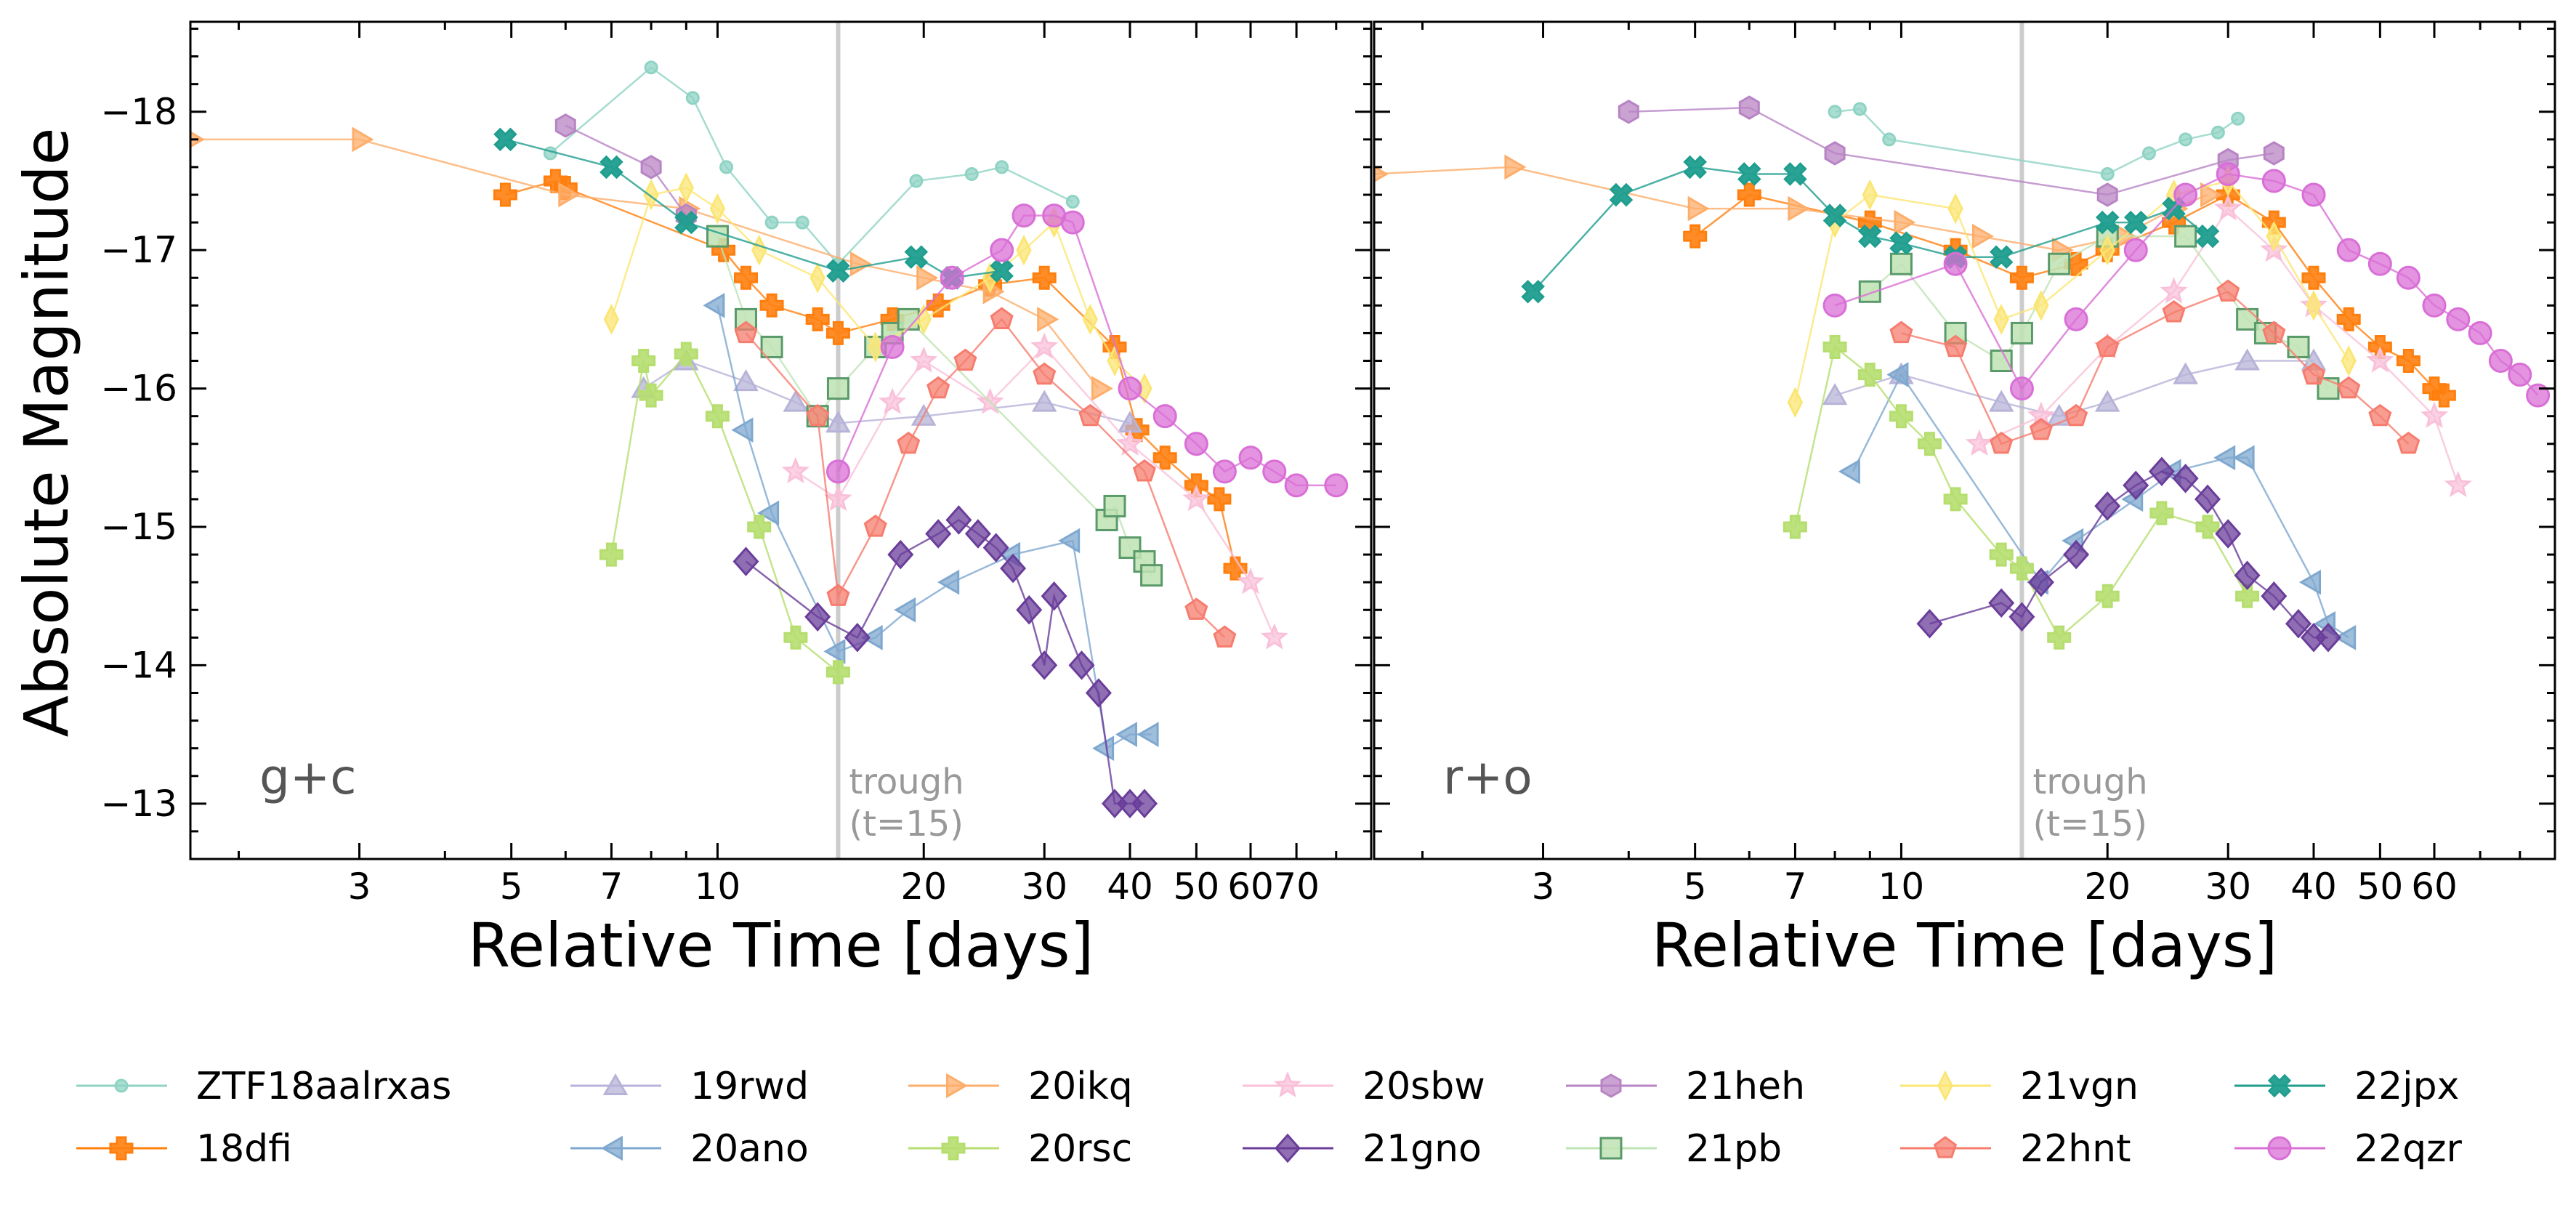 The height and width of the screenshot is (1210, 2576). I want to click on legend-entry-22jpx: 22jpx, so click(2347, 1086).